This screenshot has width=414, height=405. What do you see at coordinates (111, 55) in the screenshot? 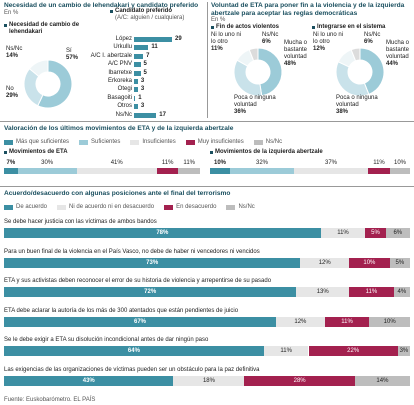
I see `category-label: A/C I. abertzale` at bounding box center [111, 55].